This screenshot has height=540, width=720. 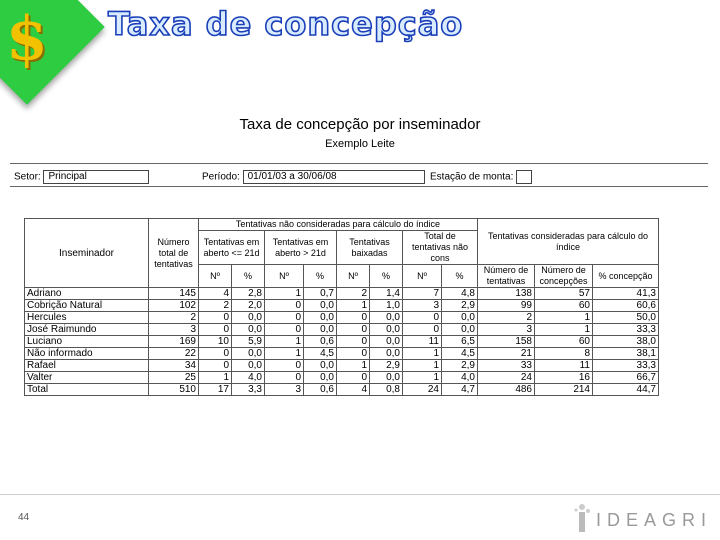 What do you see at coordinates (24, 517) in the screenshot?
I see `page-number: 44` at bounding box center [24, 517].